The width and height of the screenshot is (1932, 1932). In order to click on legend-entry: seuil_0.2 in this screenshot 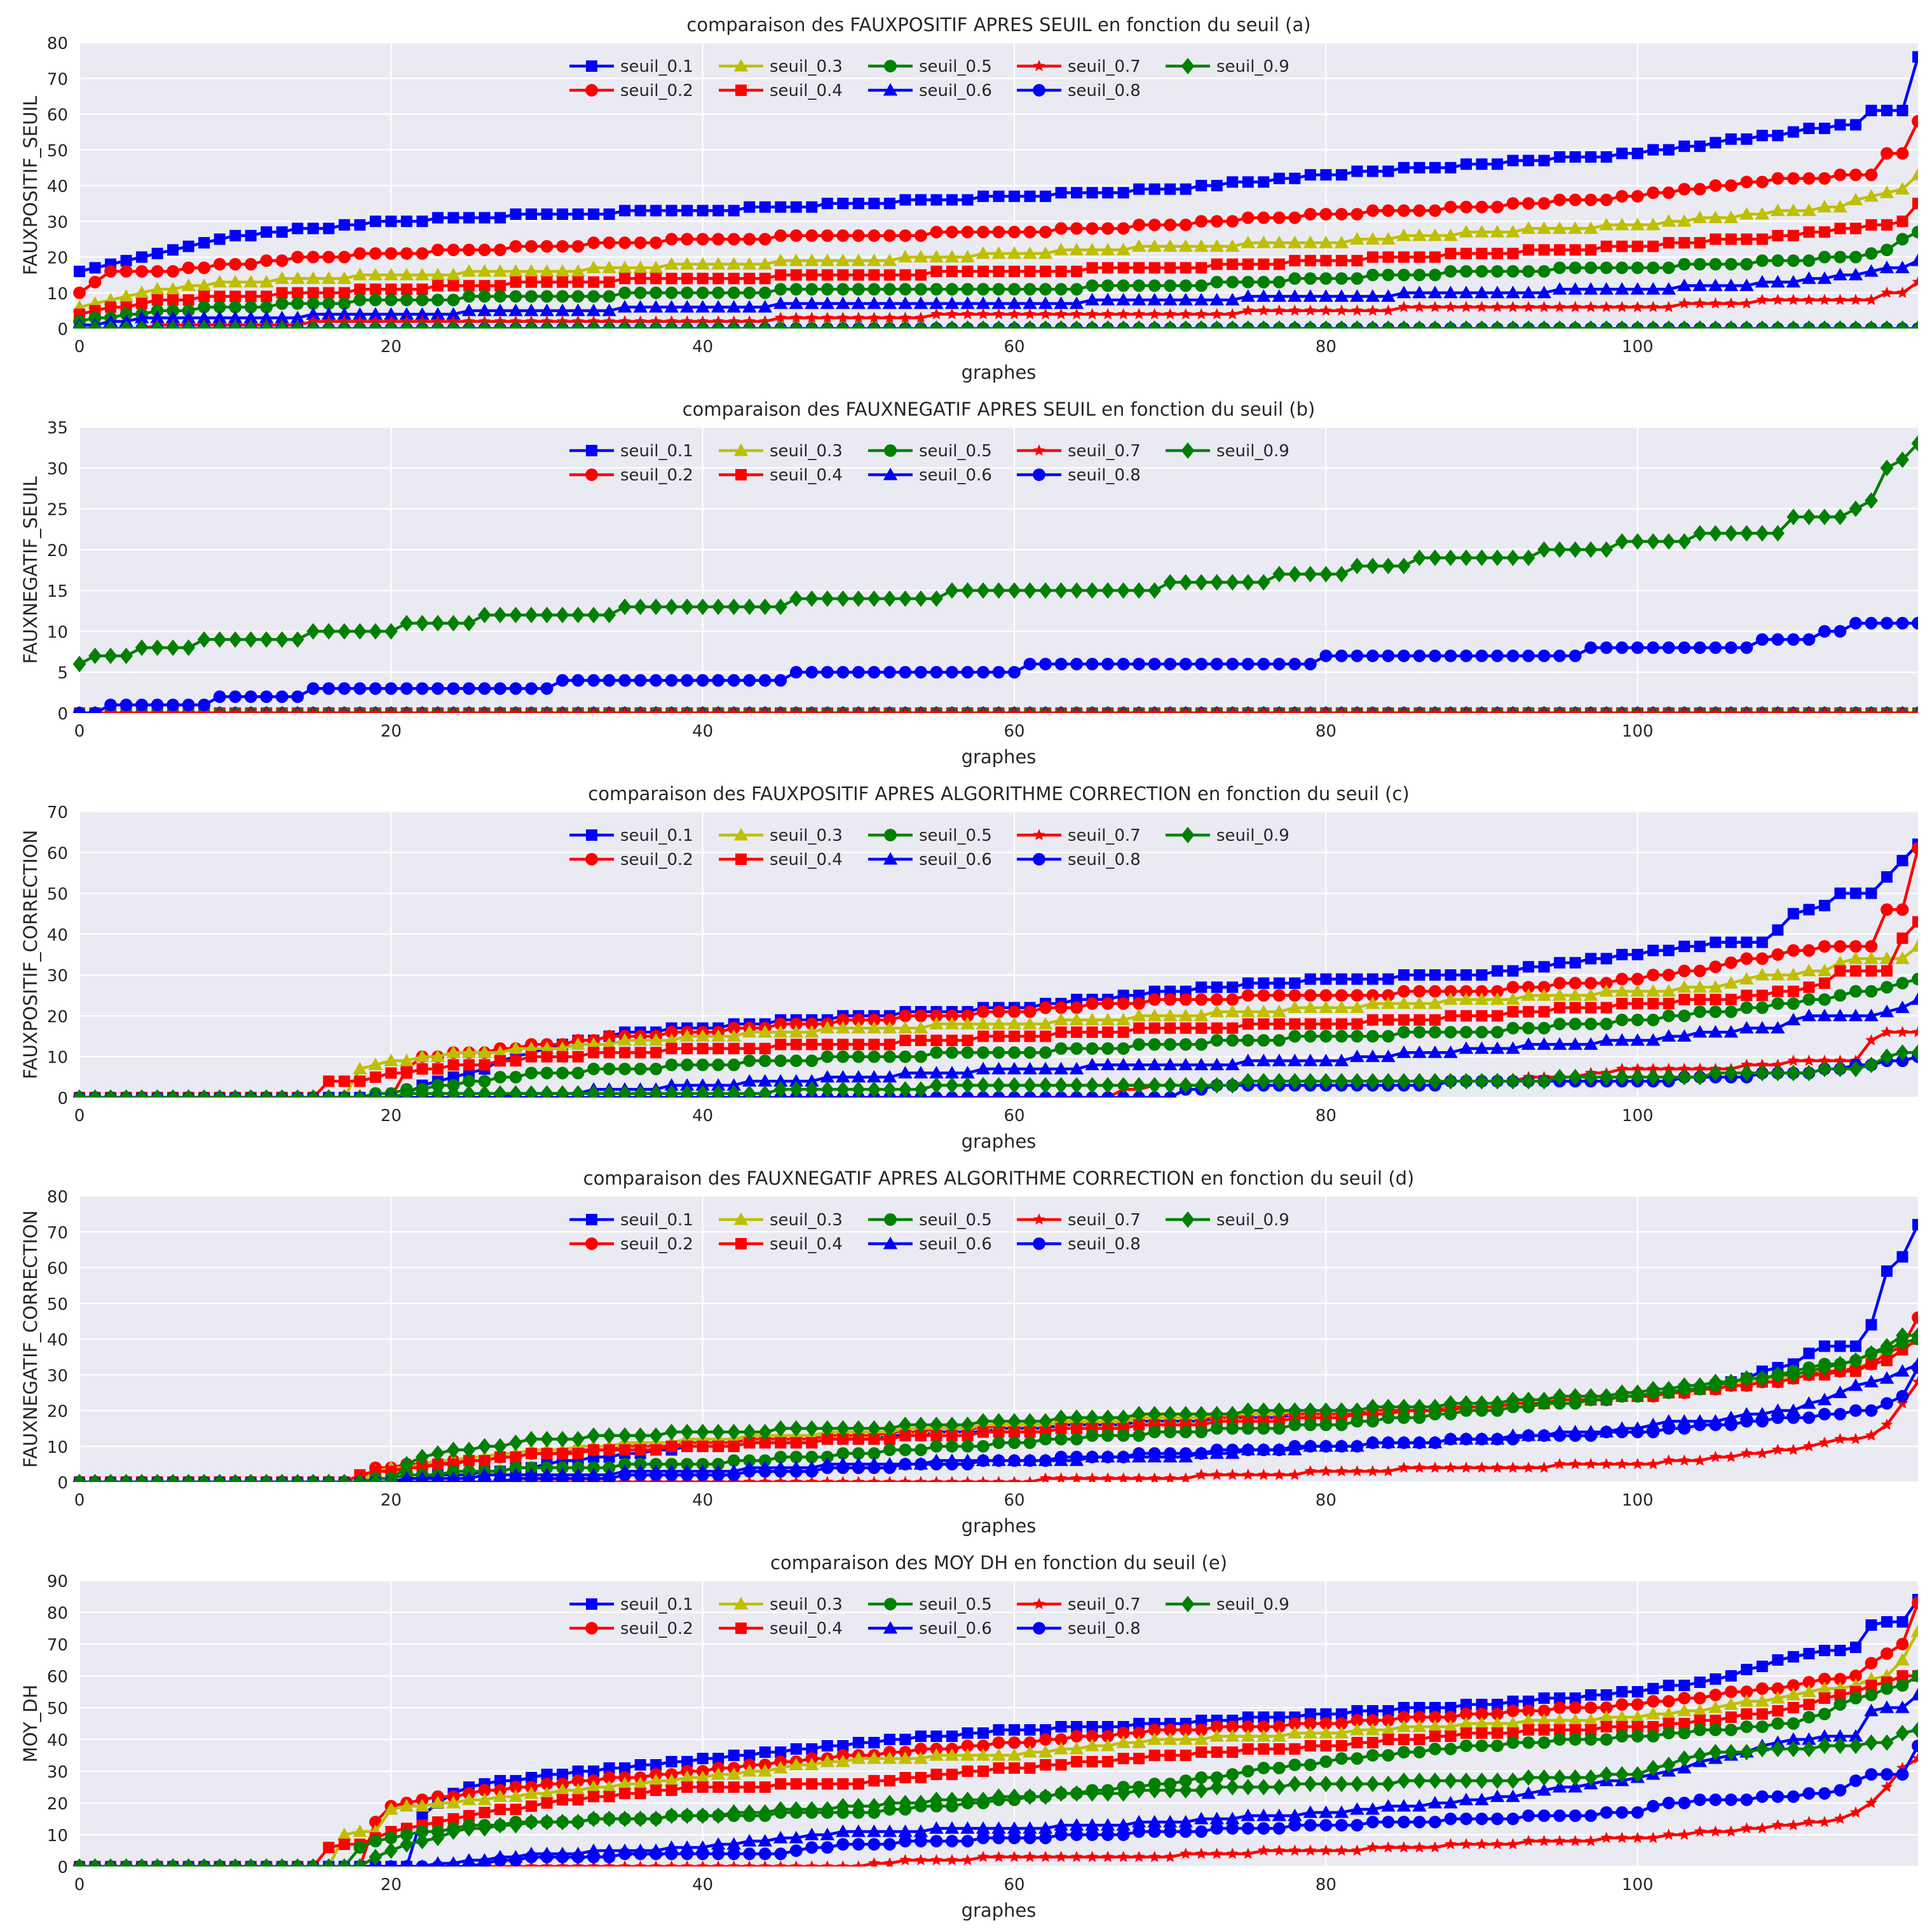, I will do `click(631, 859)`.